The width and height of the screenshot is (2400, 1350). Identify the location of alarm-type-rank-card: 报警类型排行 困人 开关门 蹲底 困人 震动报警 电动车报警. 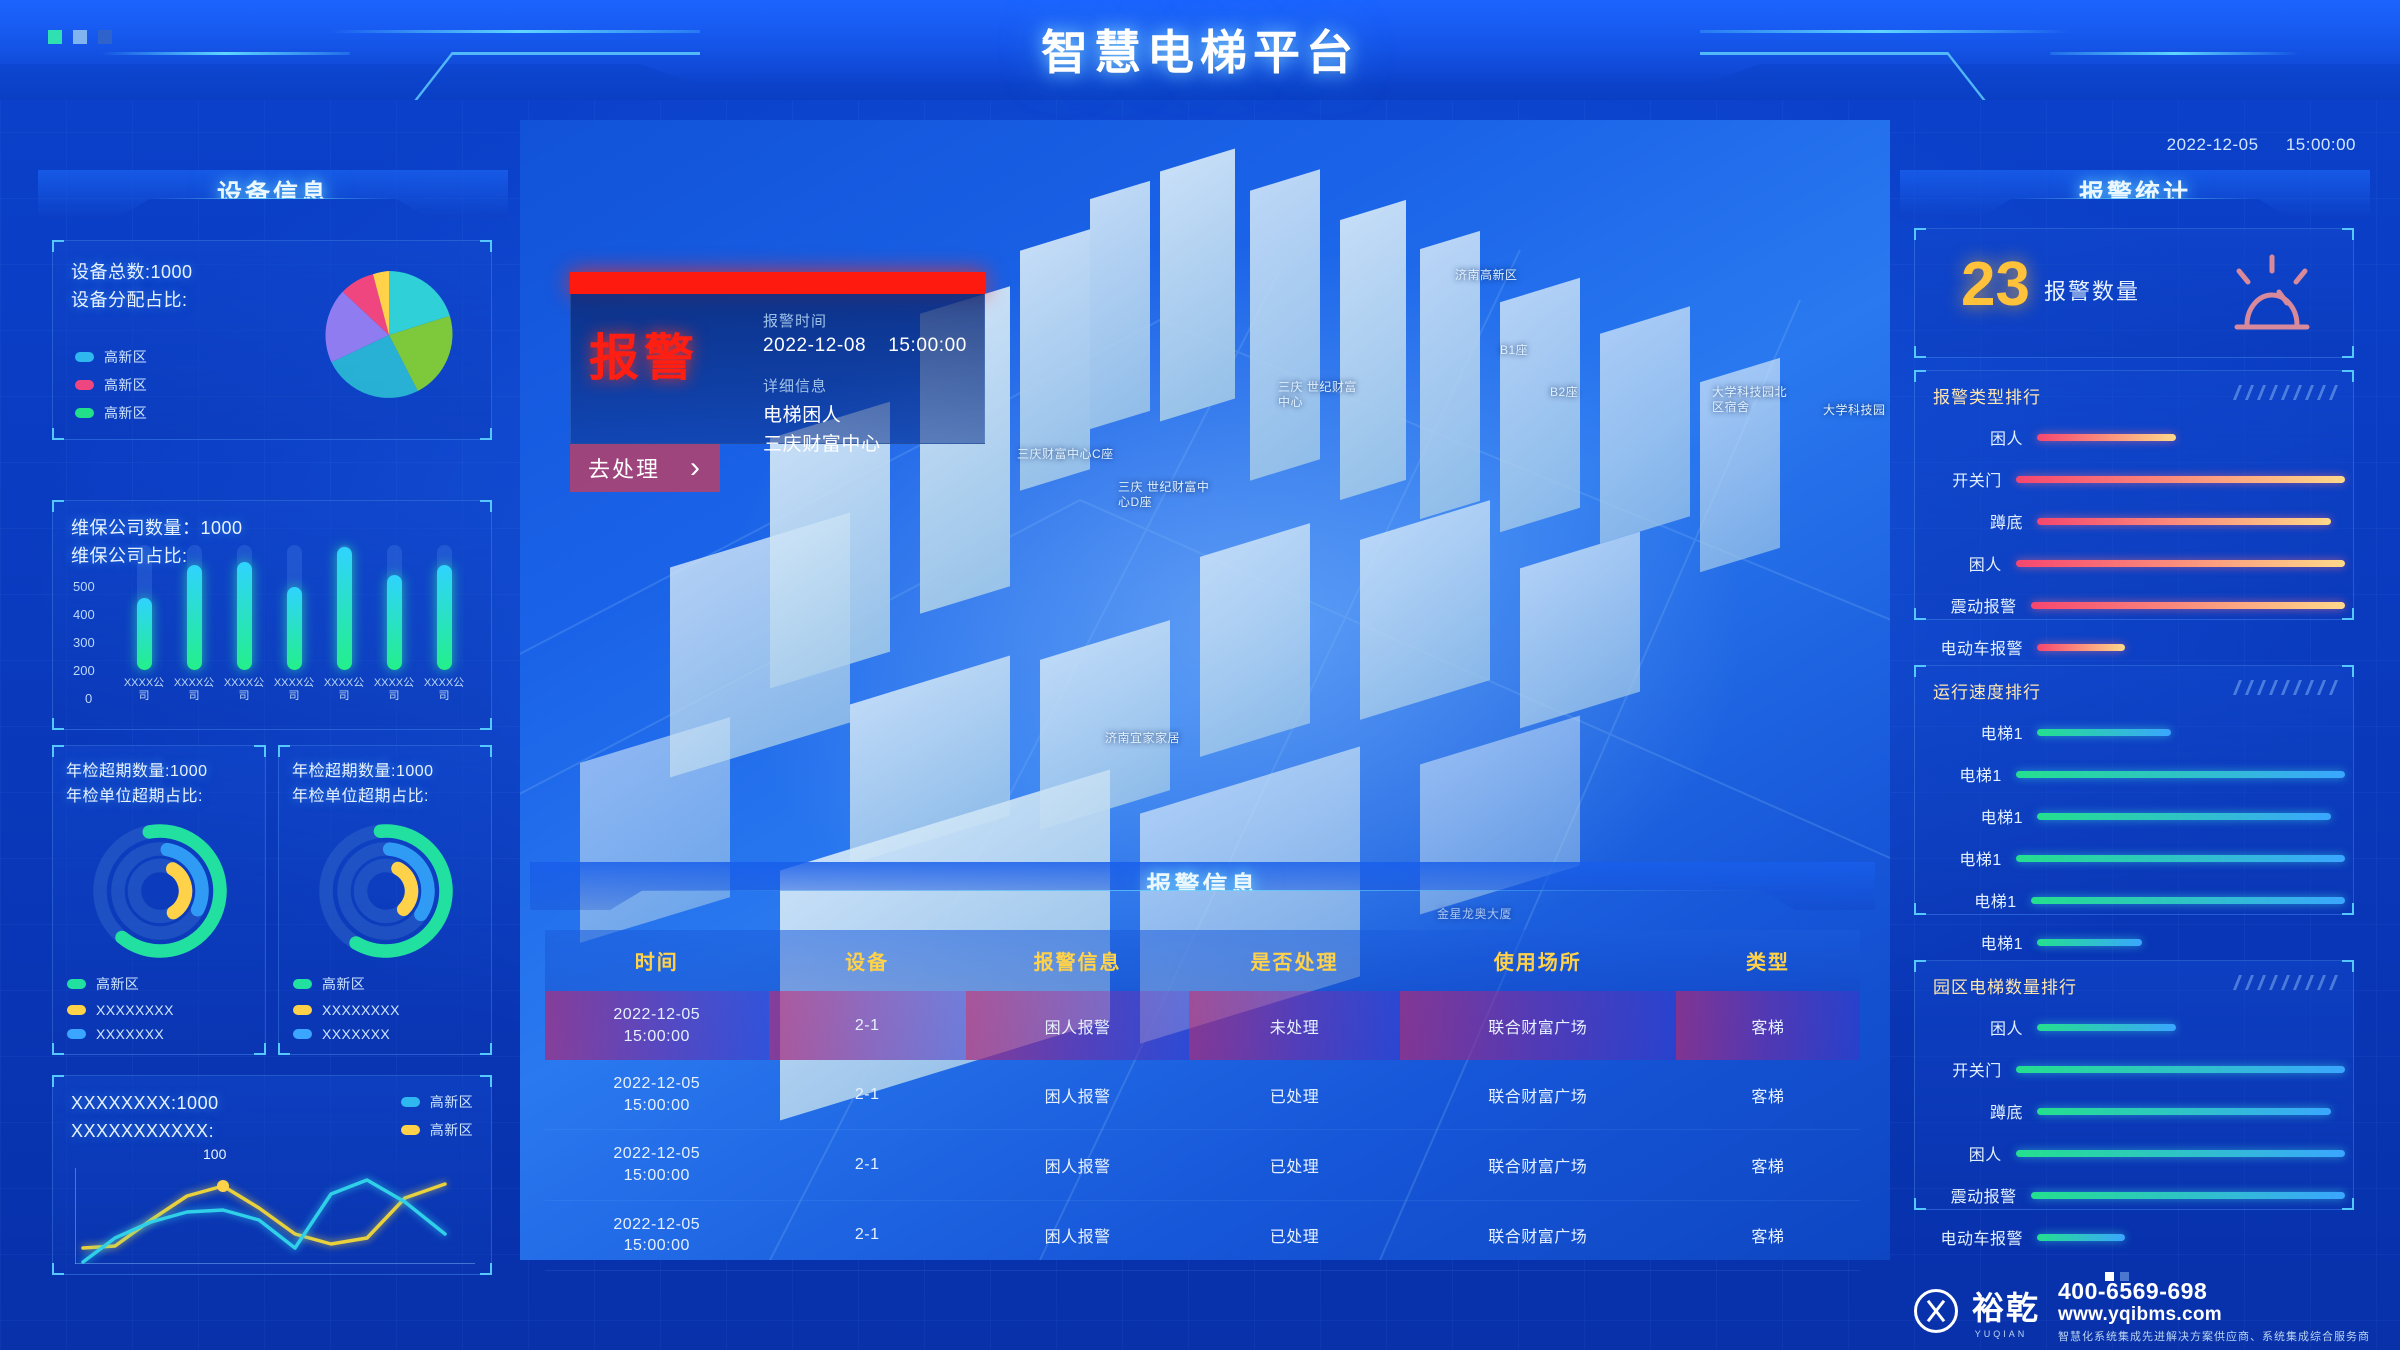
(2134, 514).